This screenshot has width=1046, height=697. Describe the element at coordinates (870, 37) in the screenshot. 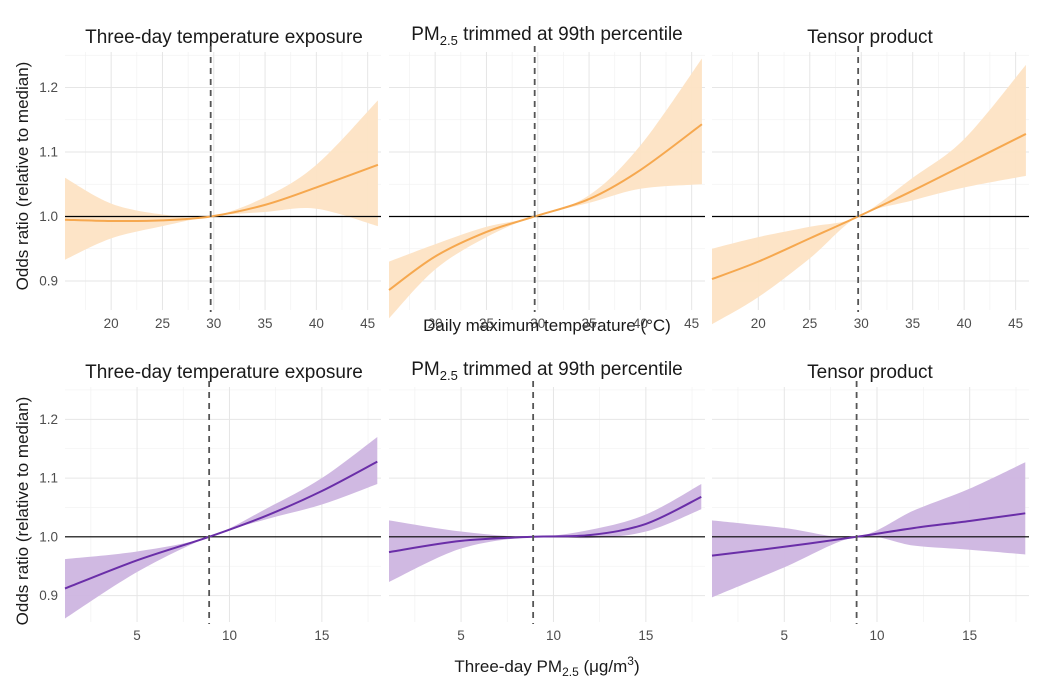

I see `panel-title-row1-col3: Tensor product` at that location.